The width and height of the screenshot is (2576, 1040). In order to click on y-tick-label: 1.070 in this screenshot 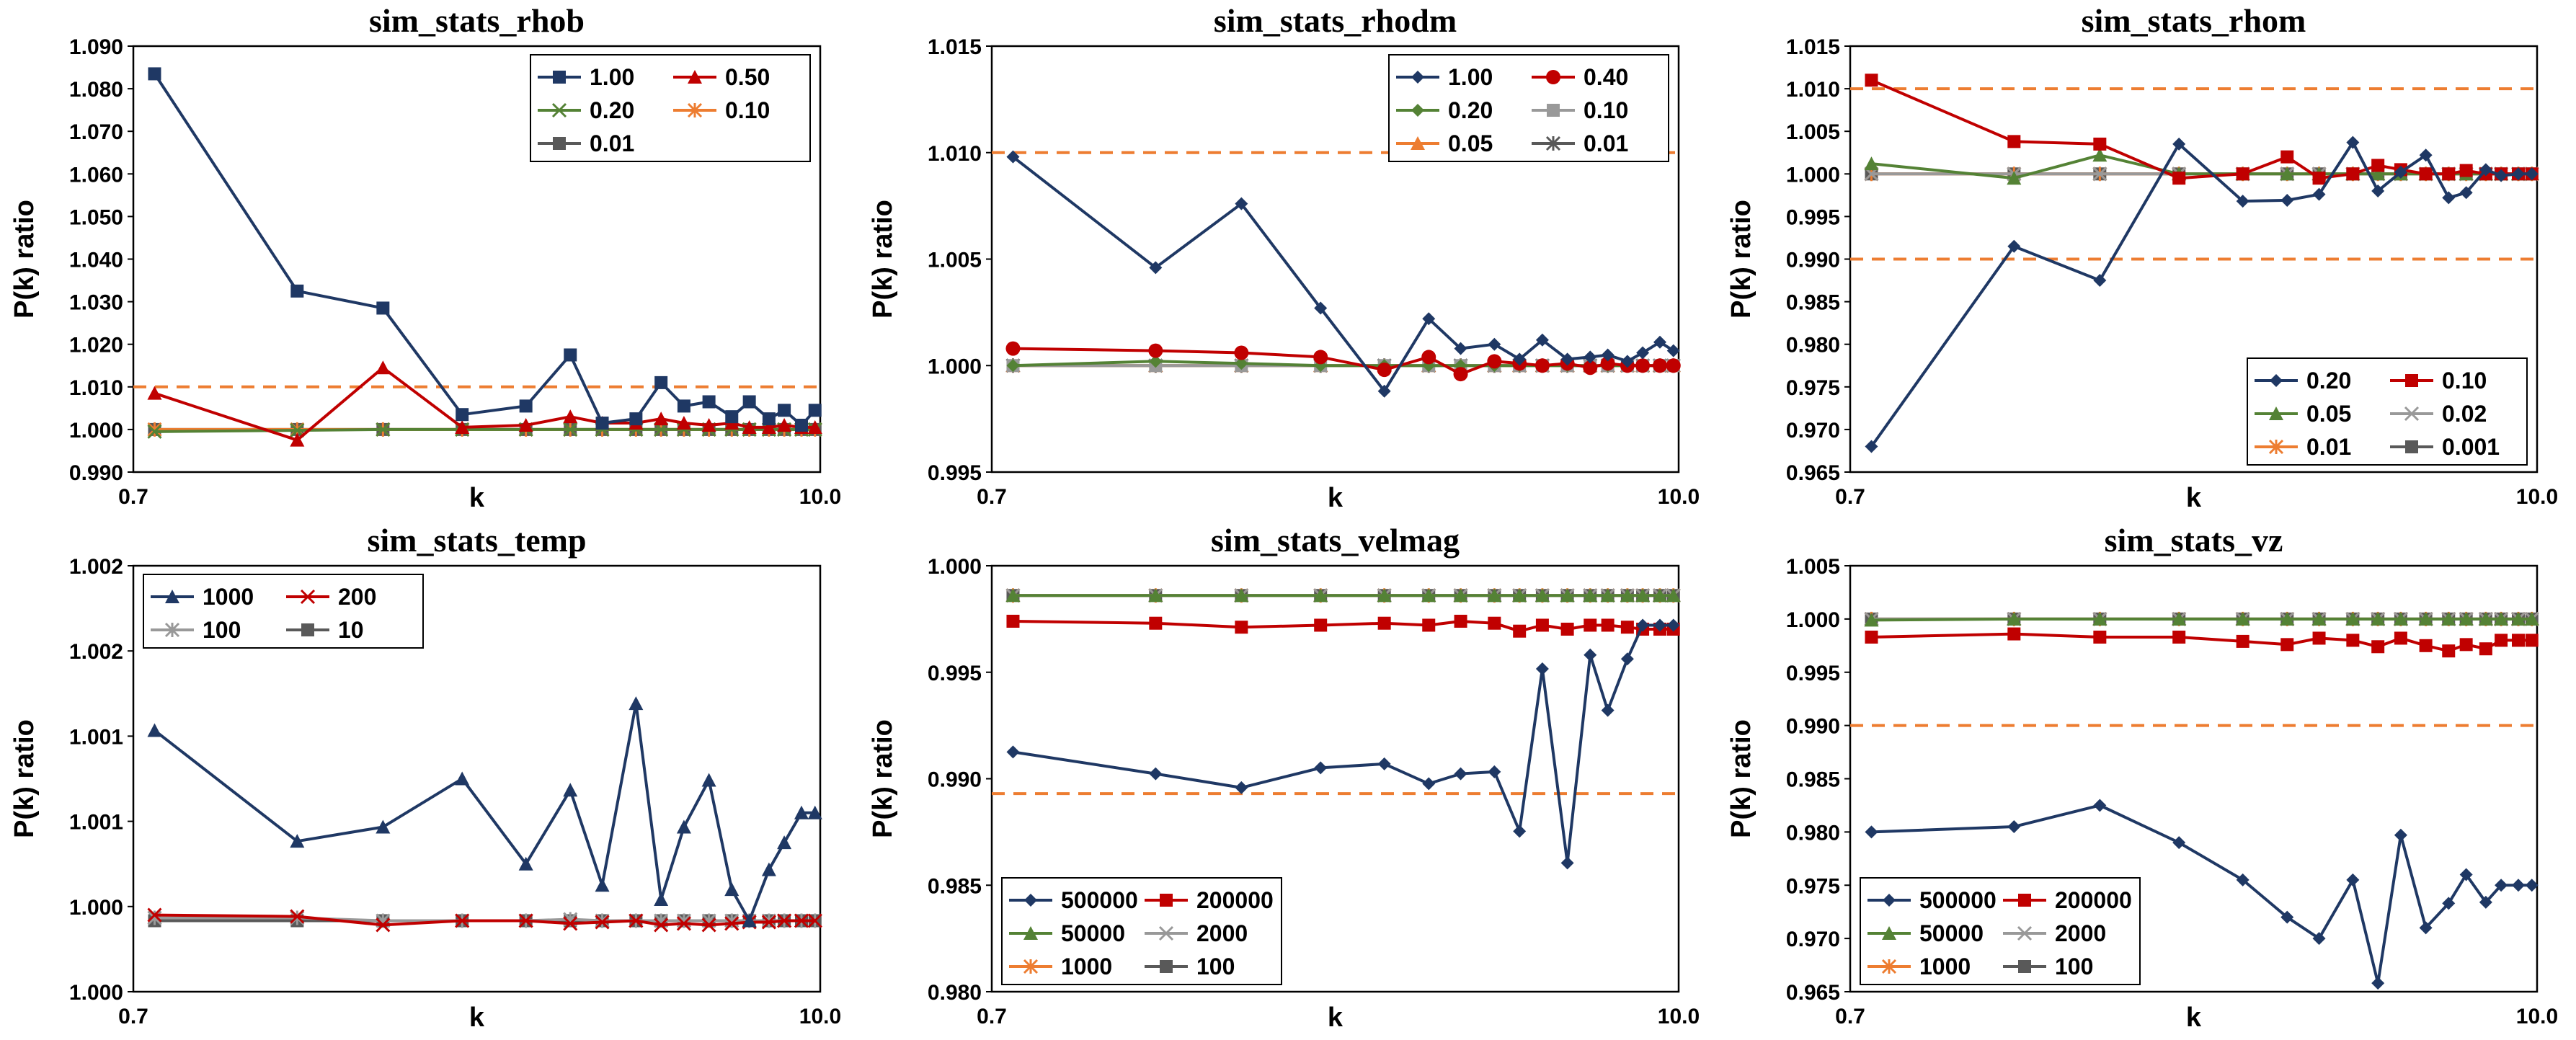, I will do `click(96, 132)`.